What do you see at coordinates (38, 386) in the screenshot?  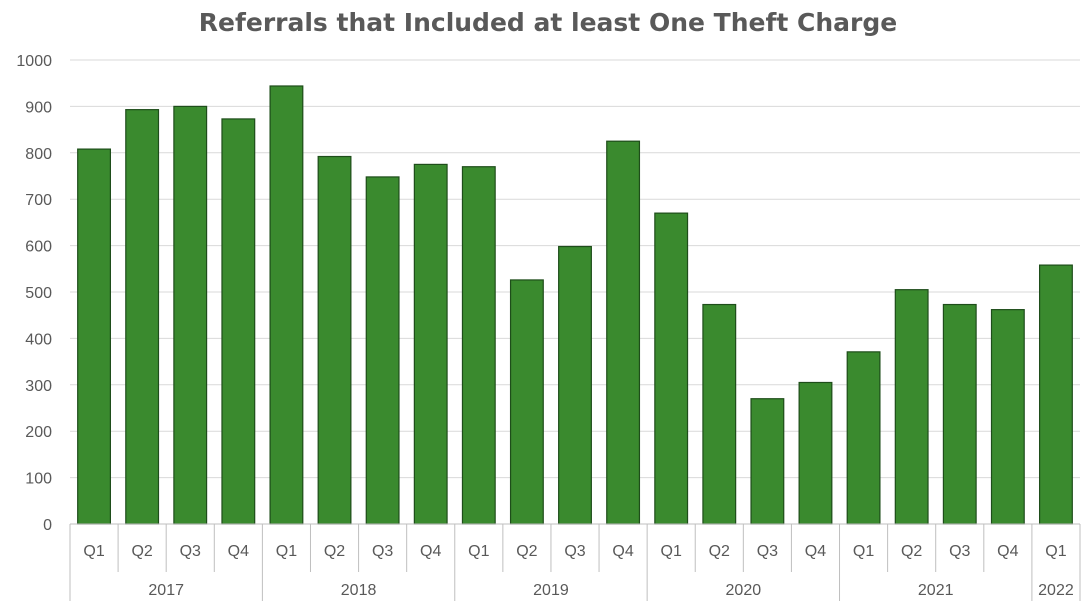 I see `y-tick-label: 300` at bounding box center [38, 386].